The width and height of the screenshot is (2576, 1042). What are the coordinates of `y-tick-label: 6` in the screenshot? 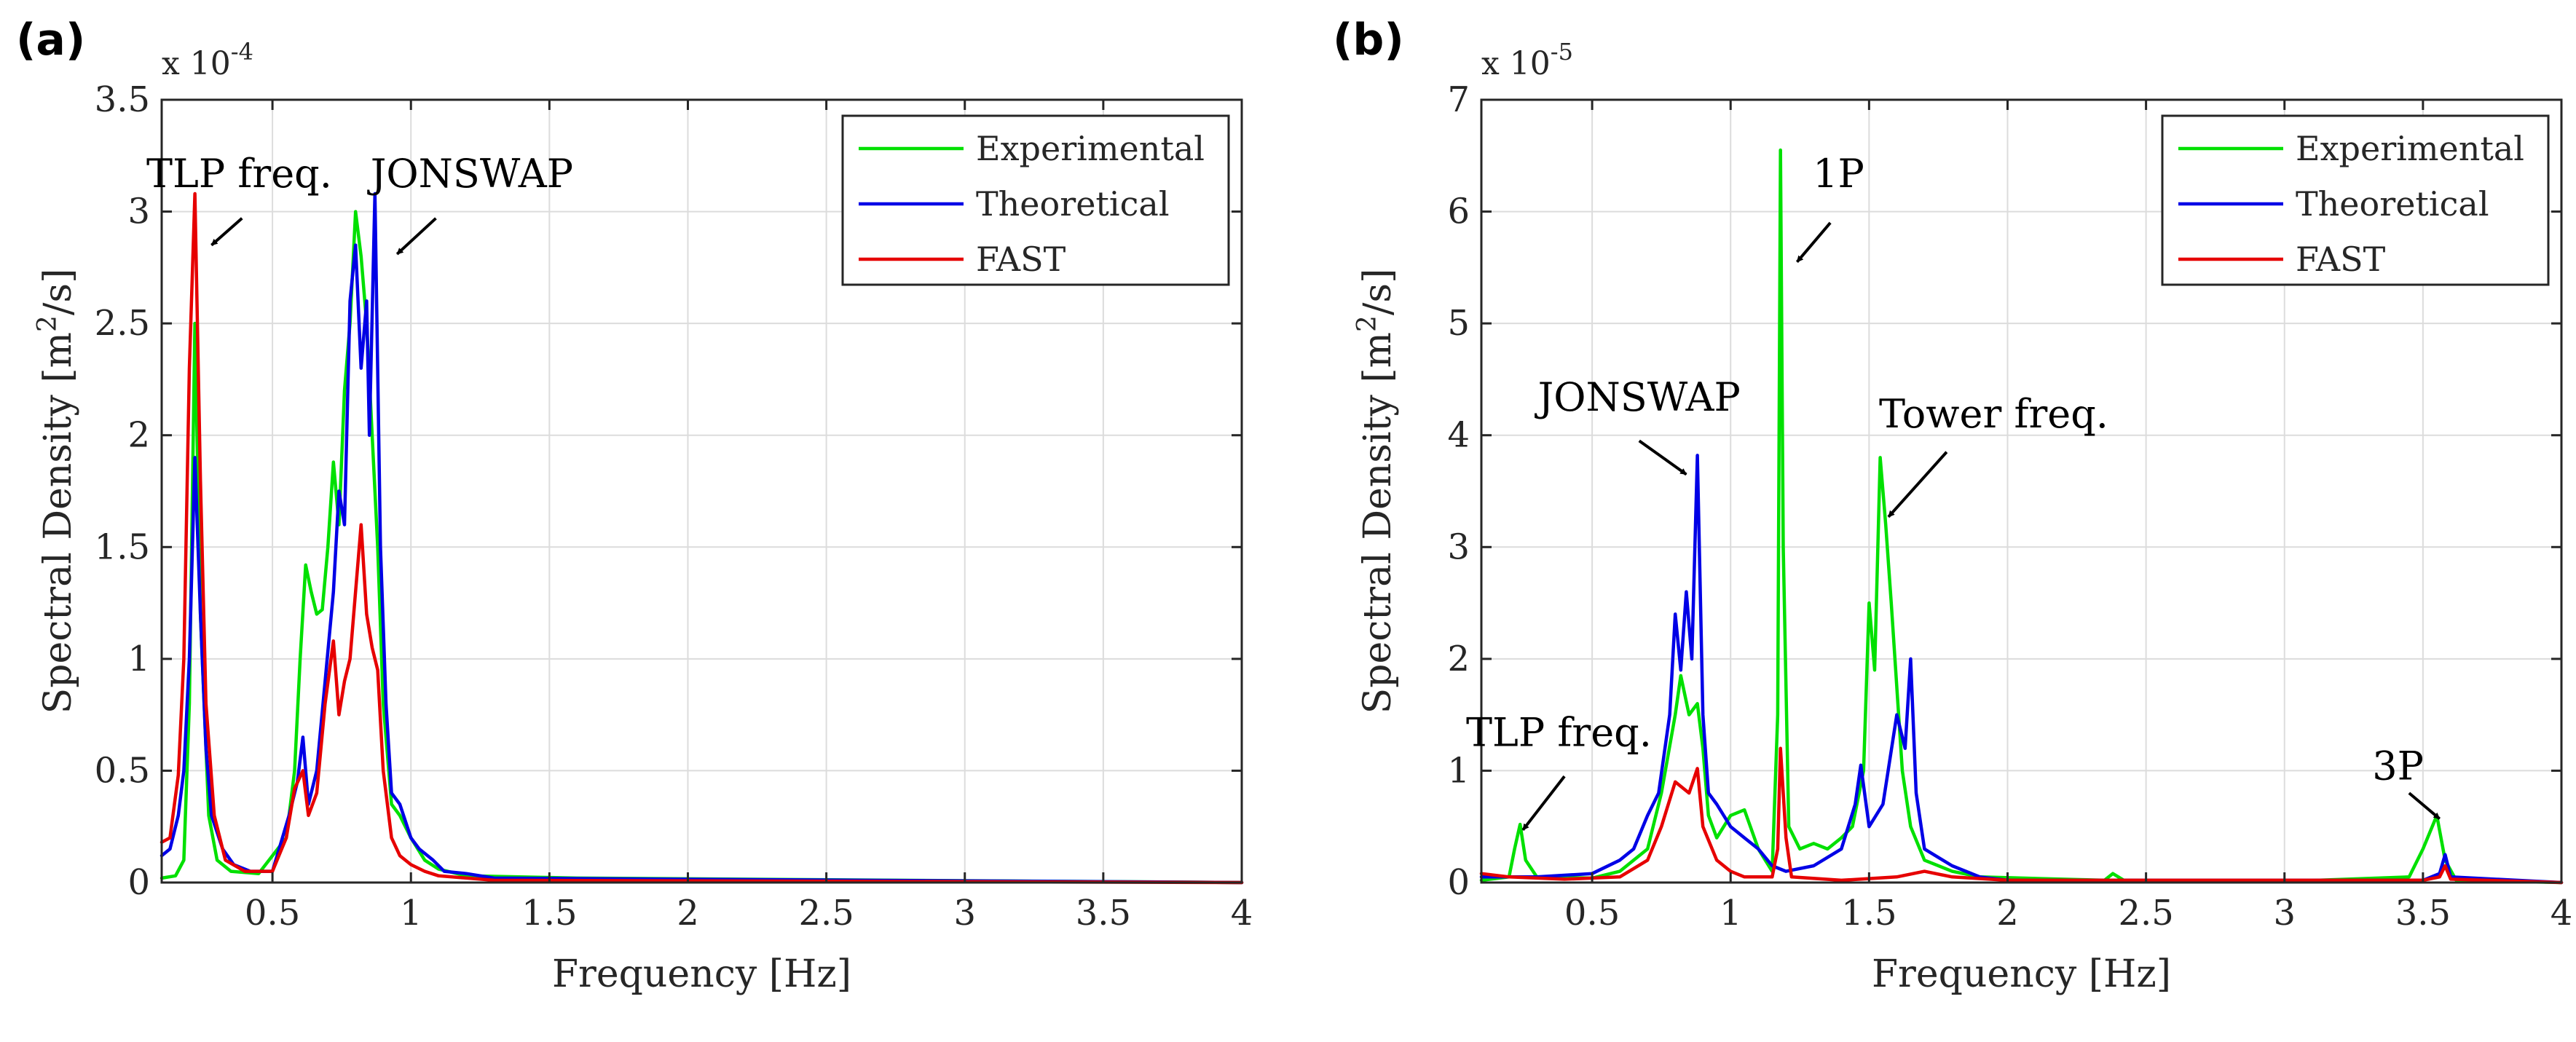 It's located at (1458, 212).